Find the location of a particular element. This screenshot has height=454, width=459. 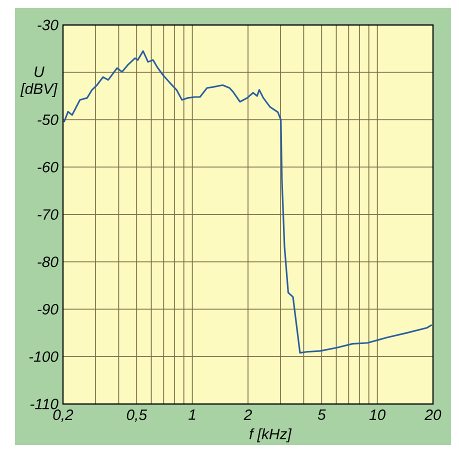

x-tick-label: 0,2 is located at coordinates (63, 416).